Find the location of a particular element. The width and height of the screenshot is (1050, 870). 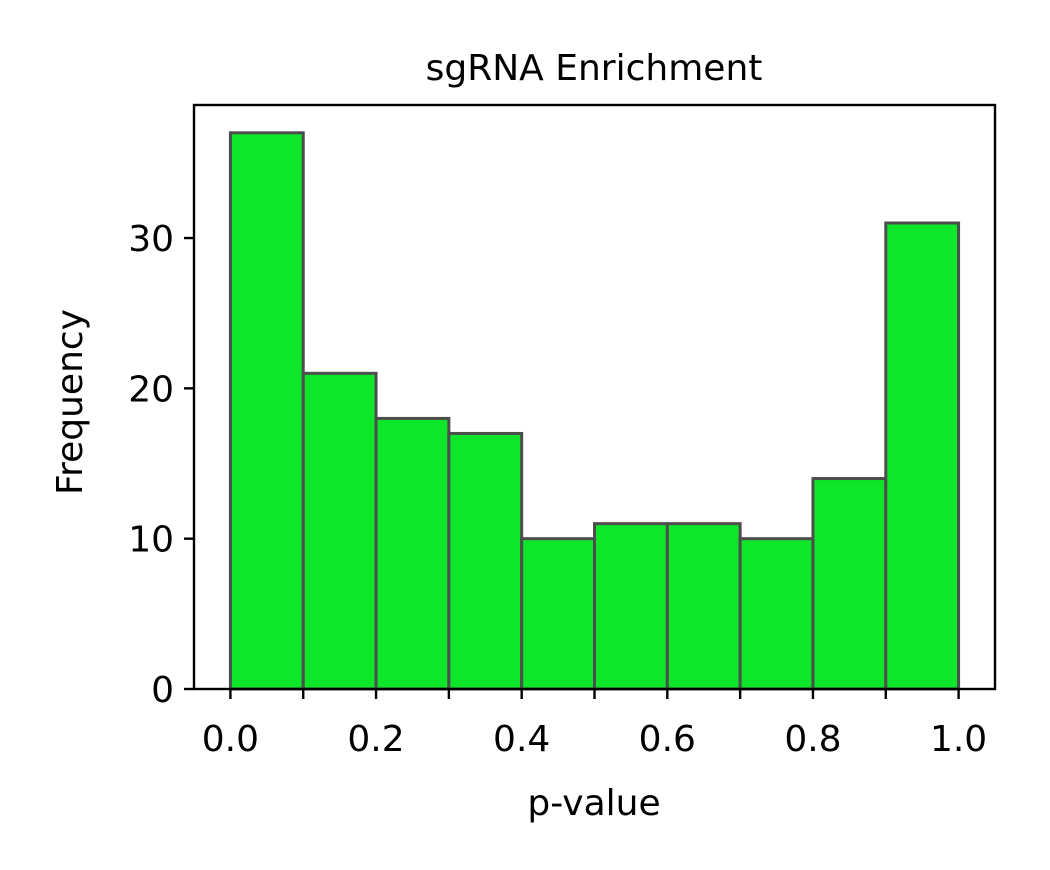

x-axis-label: p-value is located at coordinates (593, 803).